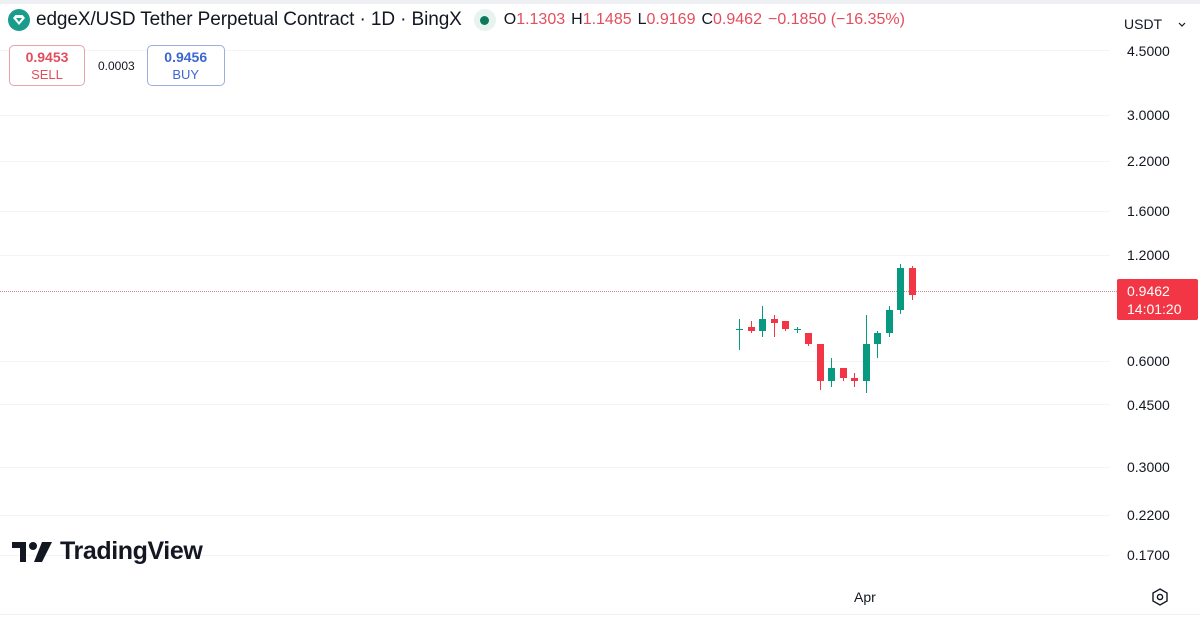  I want to click on price-axis-label: 0.6000, so click(1148, 361).